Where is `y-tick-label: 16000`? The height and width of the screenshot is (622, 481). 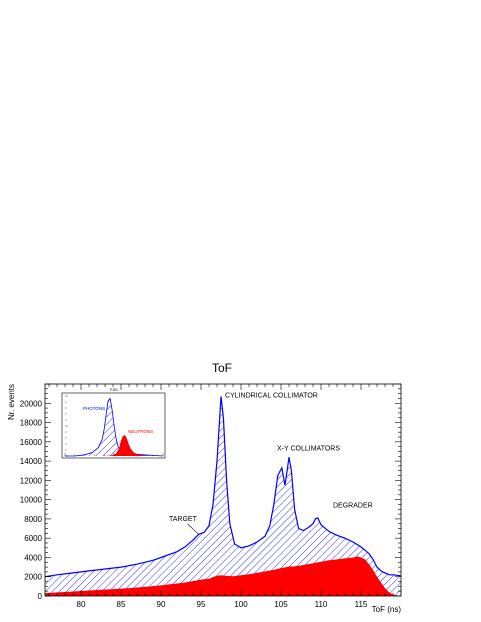
y-tick-label: 16000 is located at coordinates (31, 442).